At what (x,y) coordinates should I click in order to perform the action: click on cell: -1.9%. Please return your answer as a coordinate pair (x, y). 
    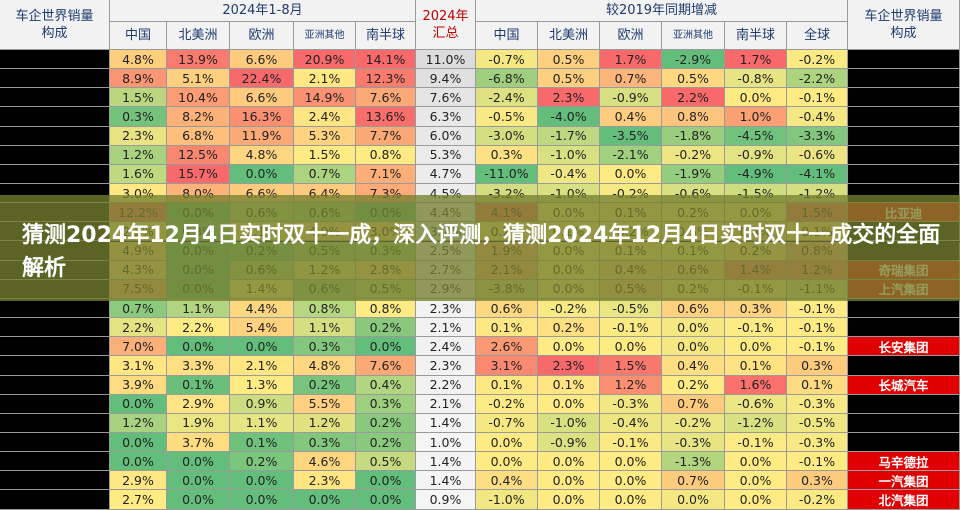
    Looking at the image, I should click on (693, 174).